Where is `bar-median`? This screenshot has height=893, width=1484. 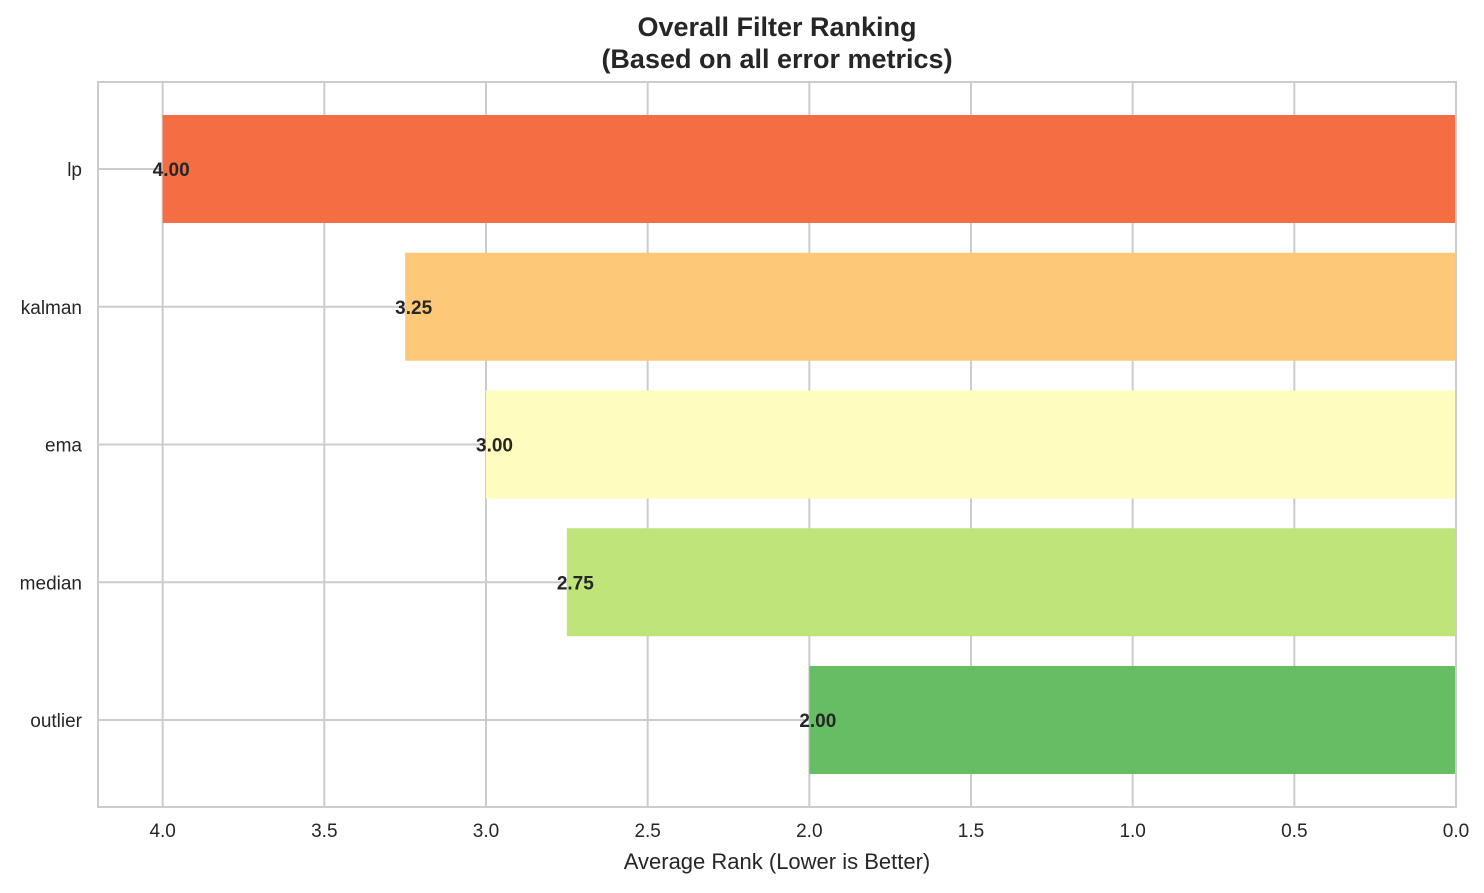 bar-median is located at coordinates (1011, 582).